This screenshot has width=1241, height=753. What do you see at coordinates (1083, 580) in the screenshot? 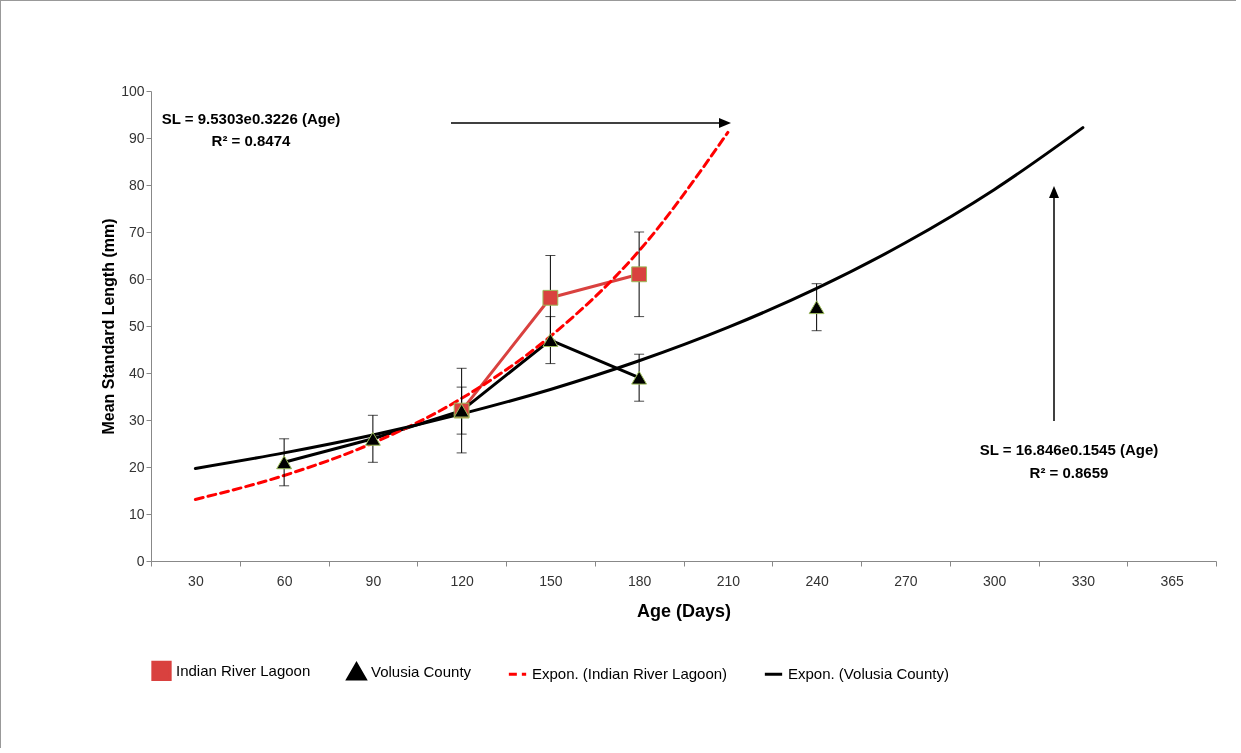
I see `x-tick-label: 330` at bounding box center [1083, 580].